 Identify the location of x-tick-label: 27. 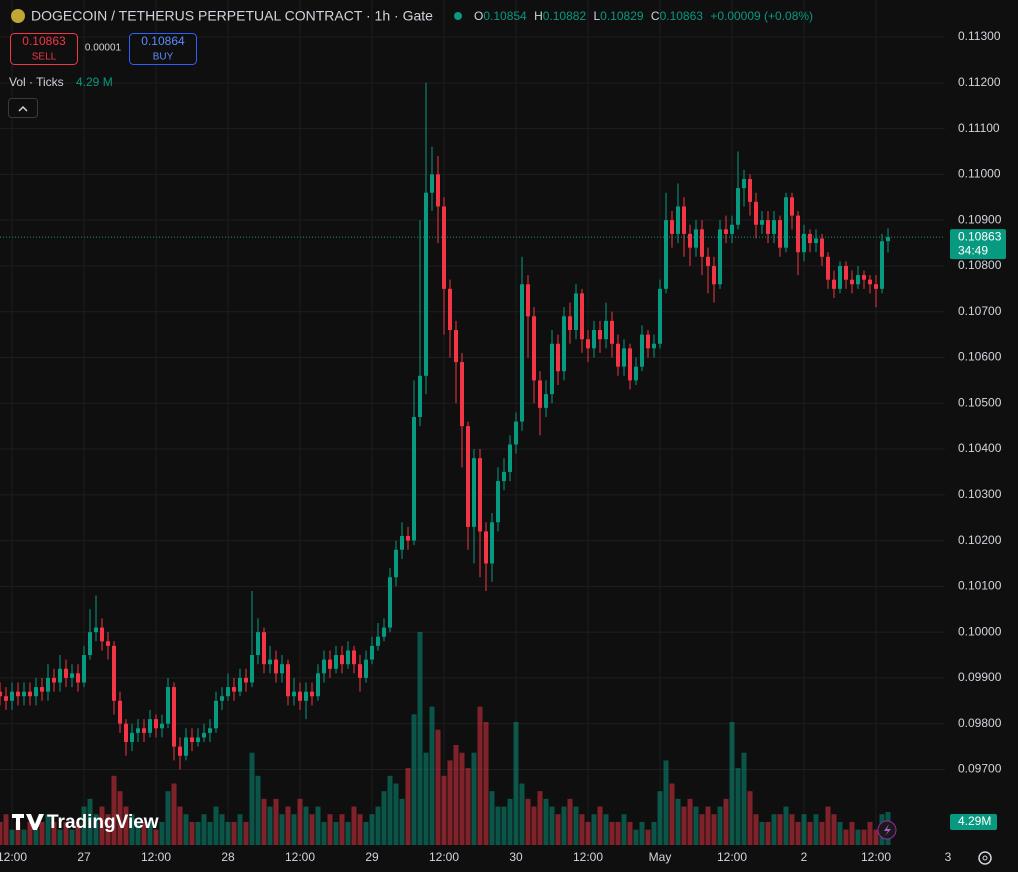
(84, 857).